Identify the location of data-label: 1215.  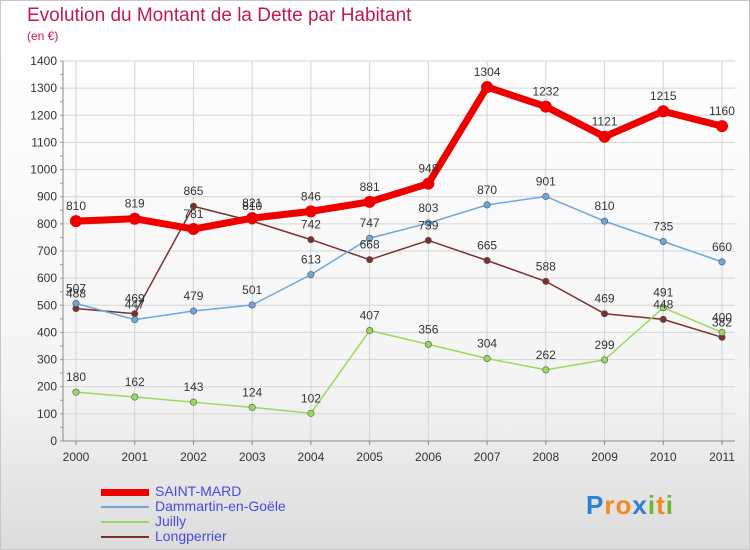
(663, 96).